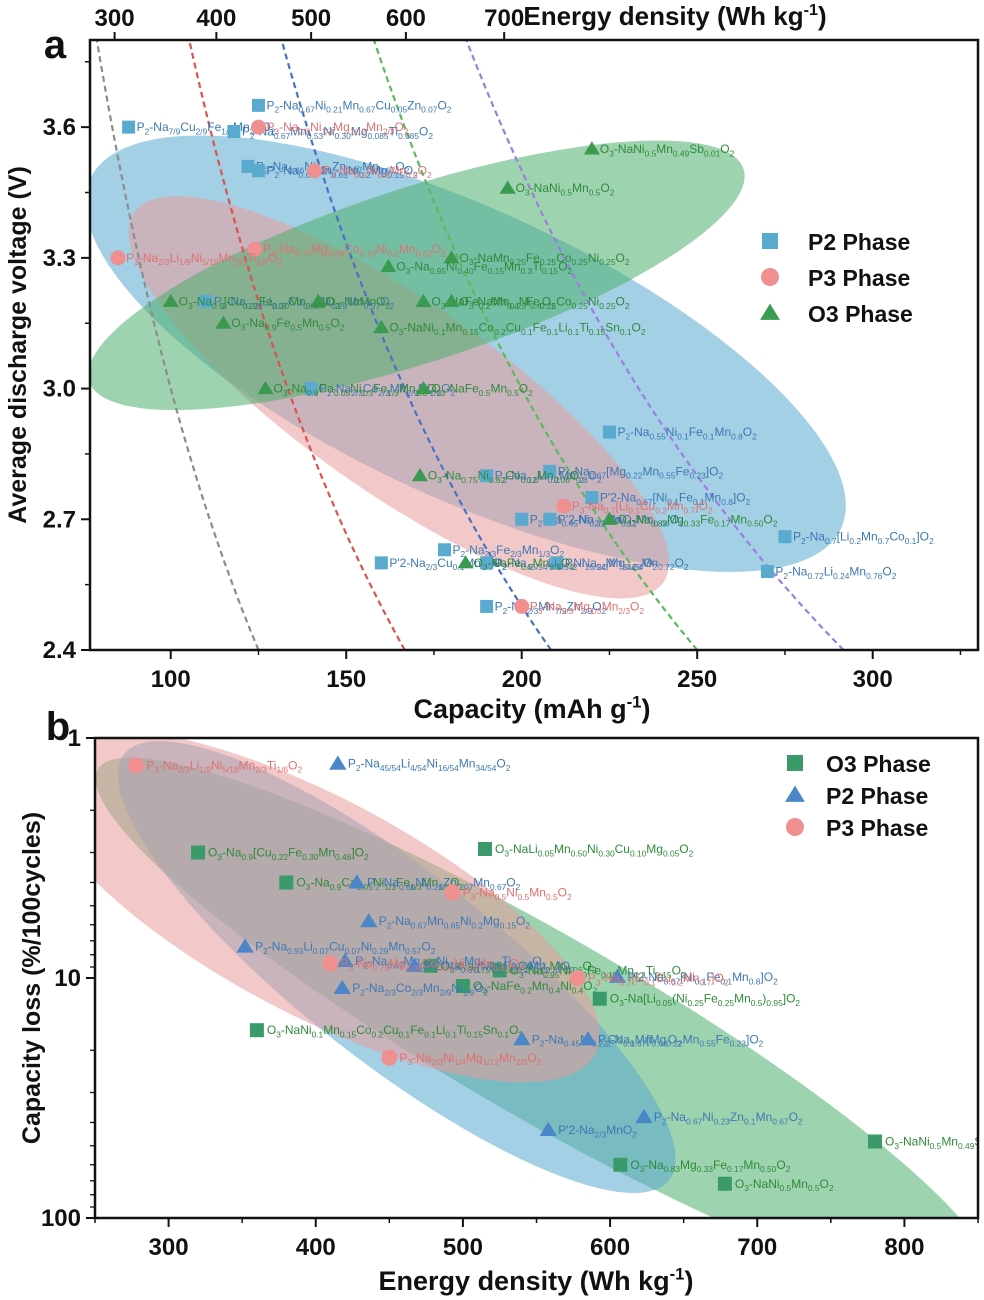 This screenshot has width=984, height=1300. Describe the element at coordinates (347, 910) in the screenshot. I see `ellipse-b-p3` at that location.